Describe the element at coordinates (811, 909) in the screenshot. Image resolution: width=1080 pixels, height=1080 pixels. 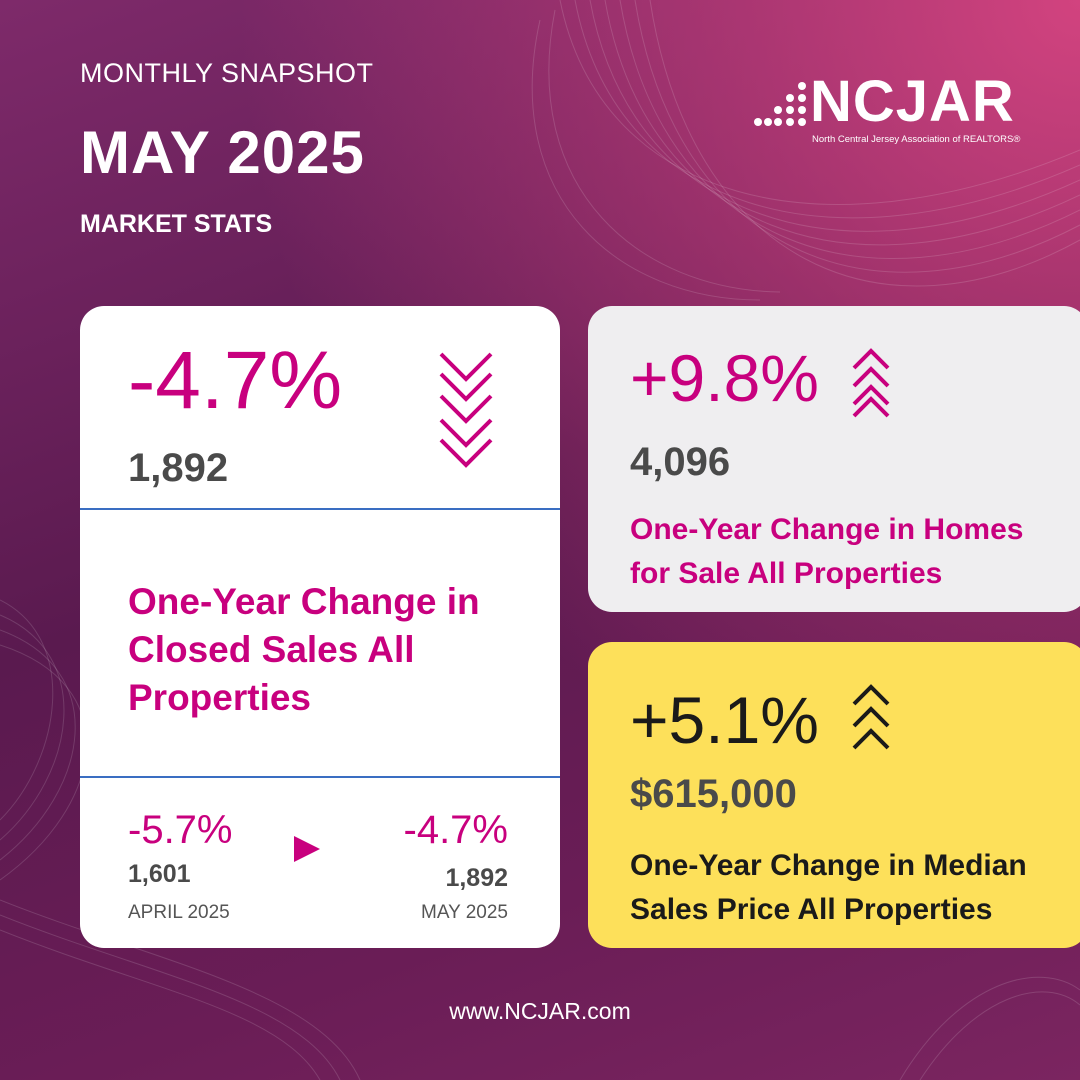
I see `description-line: Sales Price All Properties` at that location.